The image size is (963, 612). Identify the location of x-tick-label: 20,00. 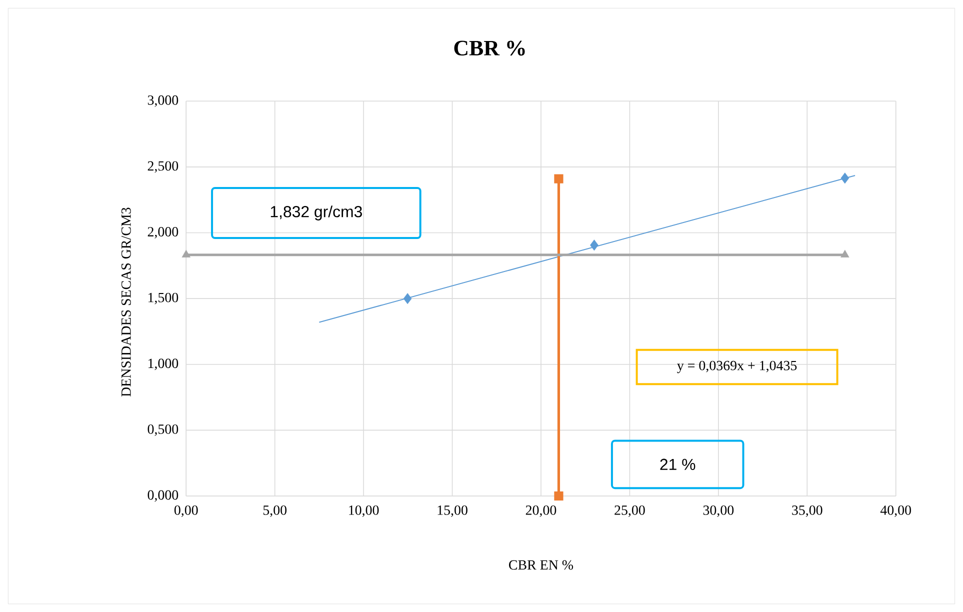
(541, 511).